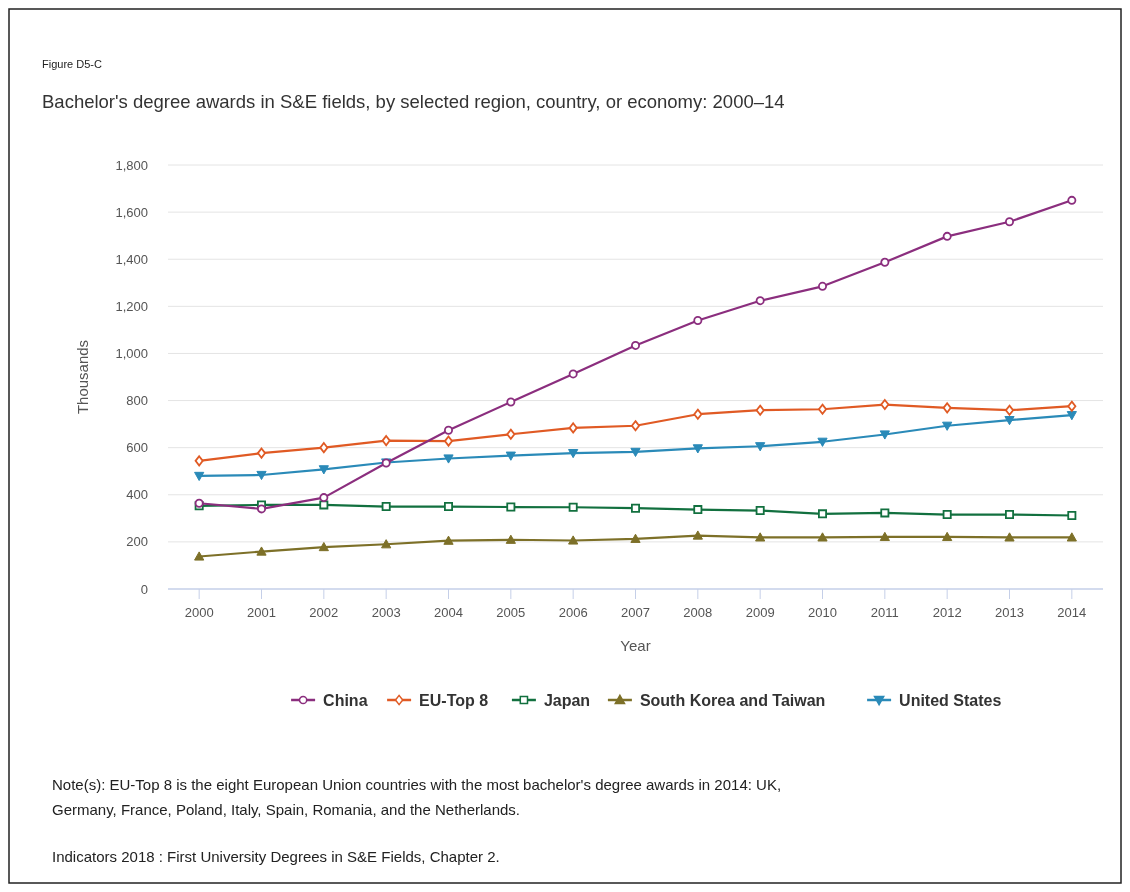 This screenshot has width=1130, height=892. Describe the element at coordinates (386, 612) in the screenshot. I see `x-tick-label: 2003` at that location.